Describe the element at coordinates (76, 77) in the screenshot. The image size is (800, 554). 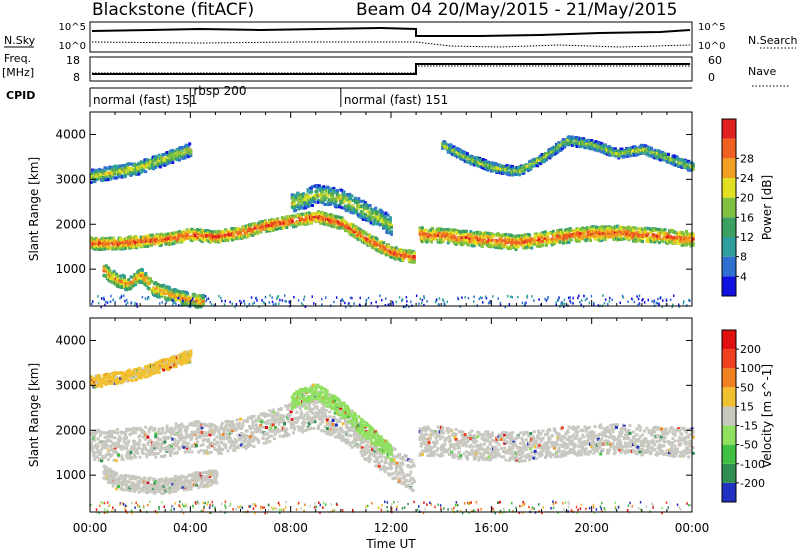
I see `freq-tick-bottom: 8` at that location.